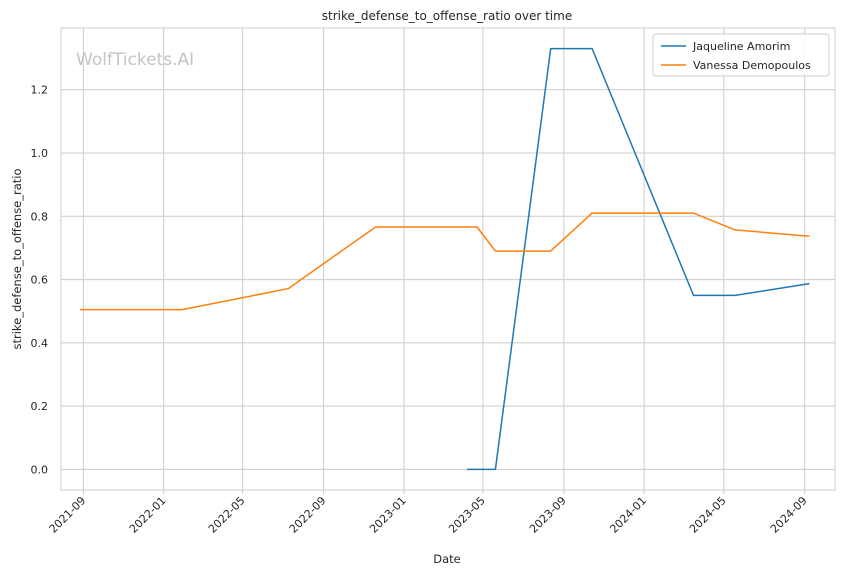 This screenshot has width=844, height=575. Describe the element at coordinates (135, 60) in the screenshot. I see `watermark-text: WolfTickets.AI` at that location.